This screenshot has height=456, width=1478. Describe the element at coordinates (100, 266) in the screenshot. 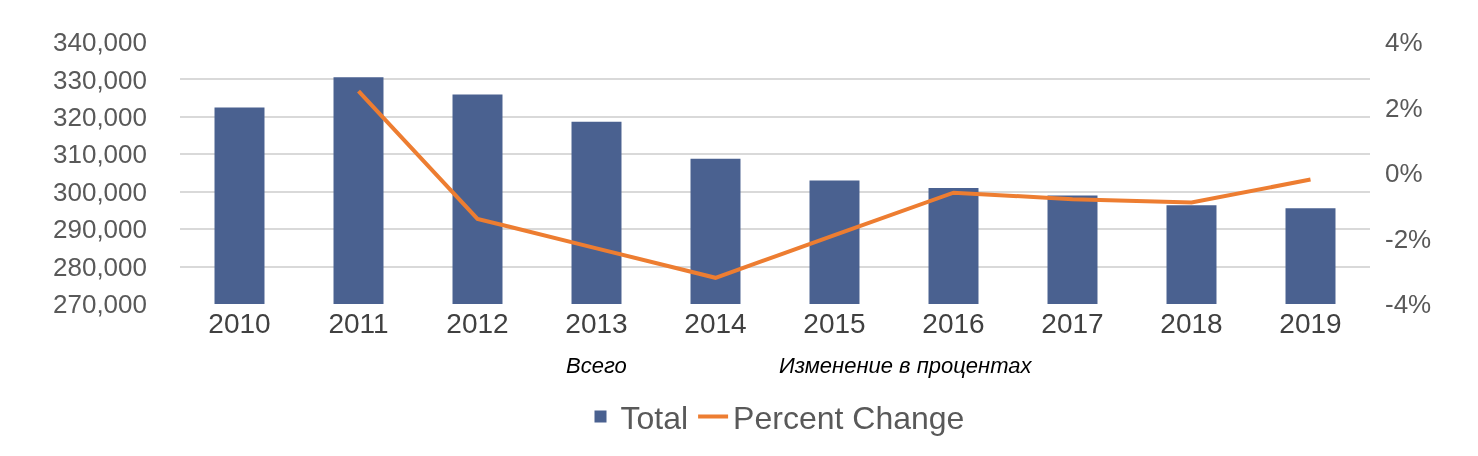

I see `y-tick-label: 280,000` at that location.